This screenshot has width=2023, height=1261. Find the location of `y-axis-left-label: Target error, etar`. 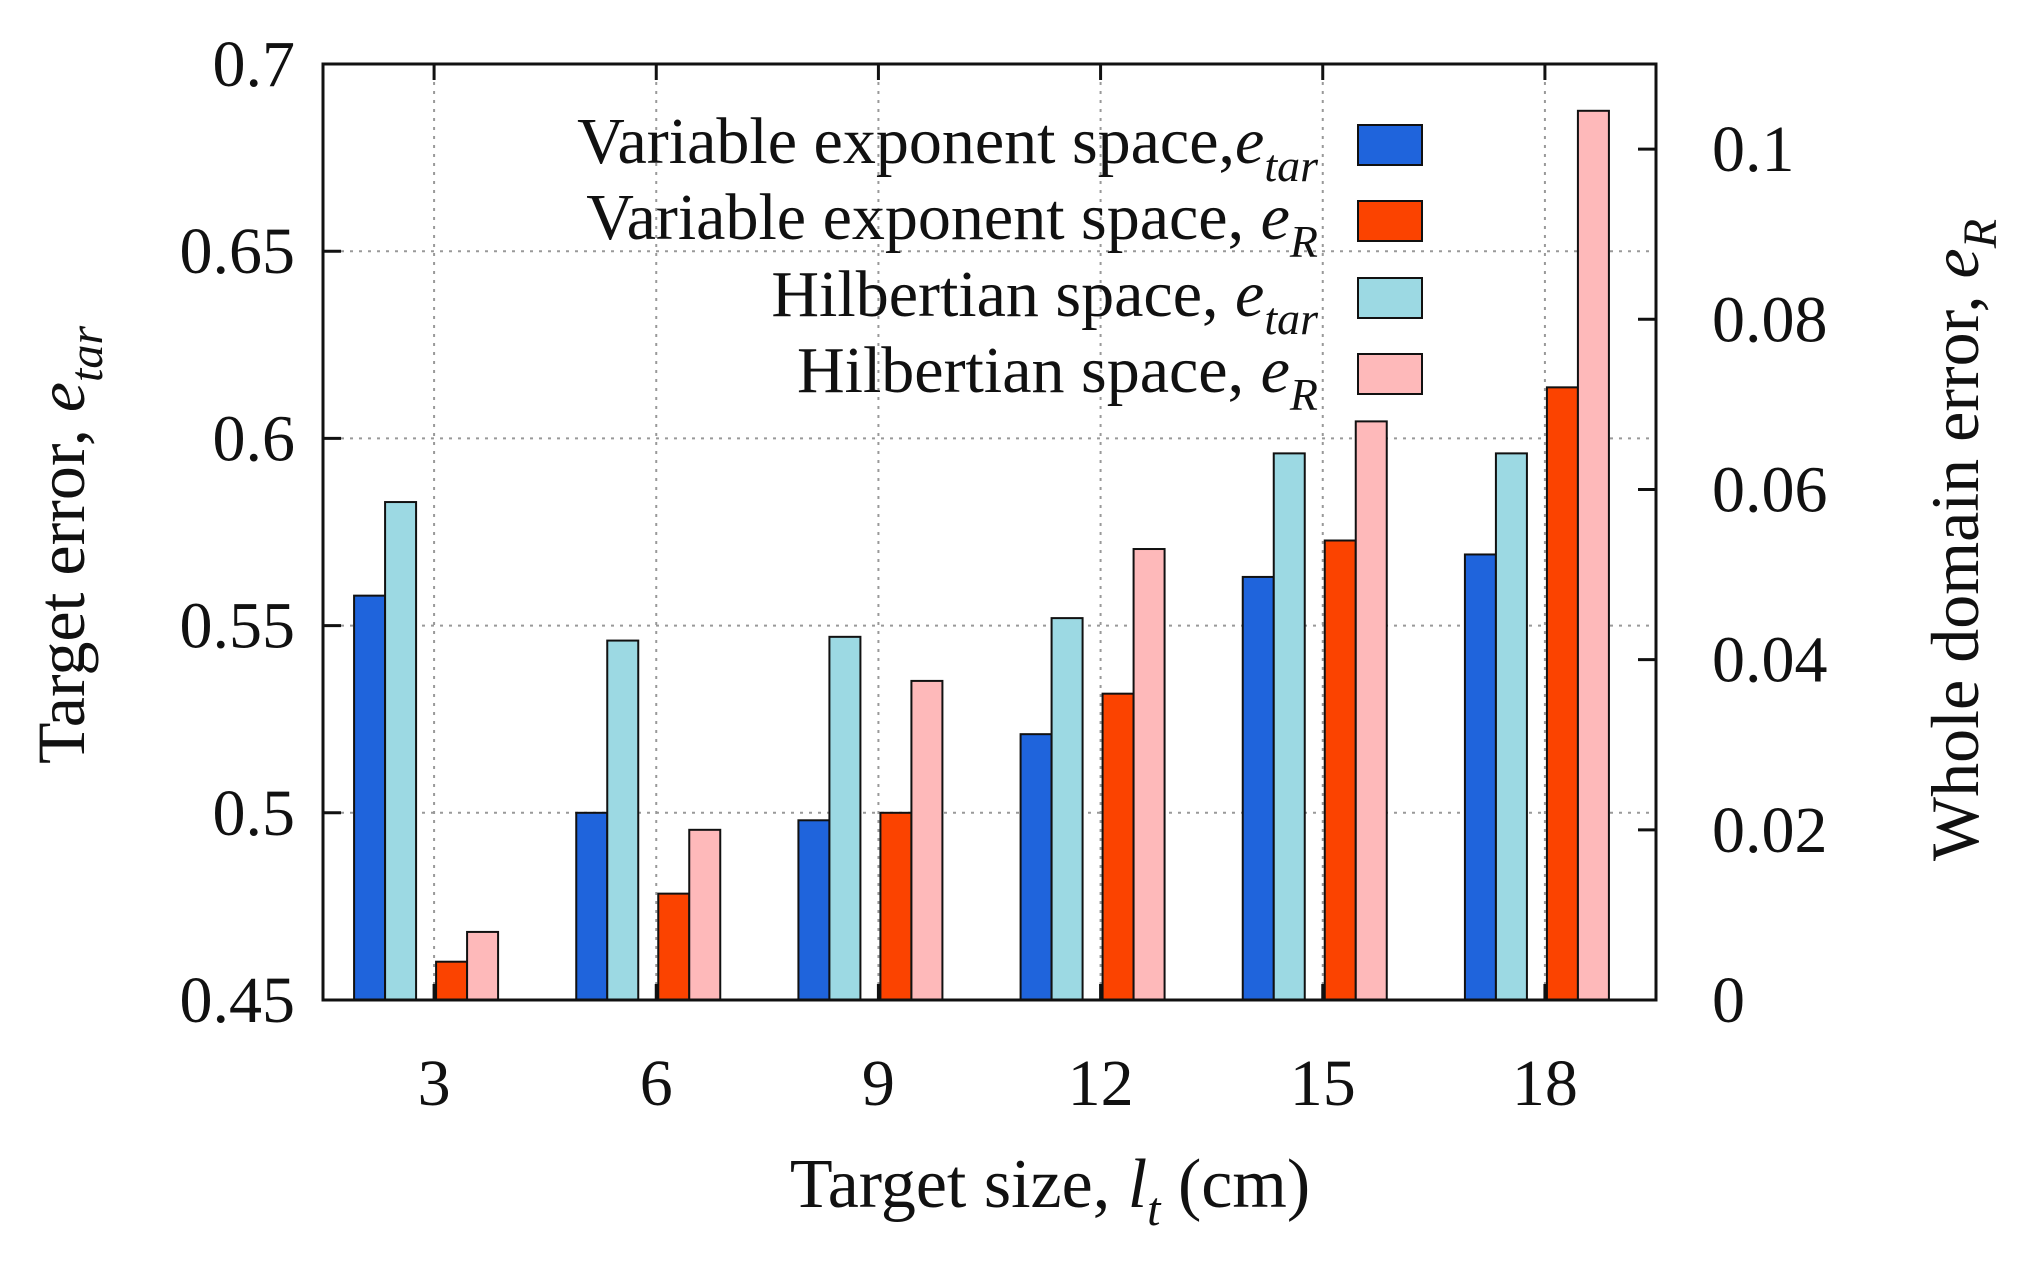

y-axis-left-label: Target error, etar is located at coordinates (68, 545).